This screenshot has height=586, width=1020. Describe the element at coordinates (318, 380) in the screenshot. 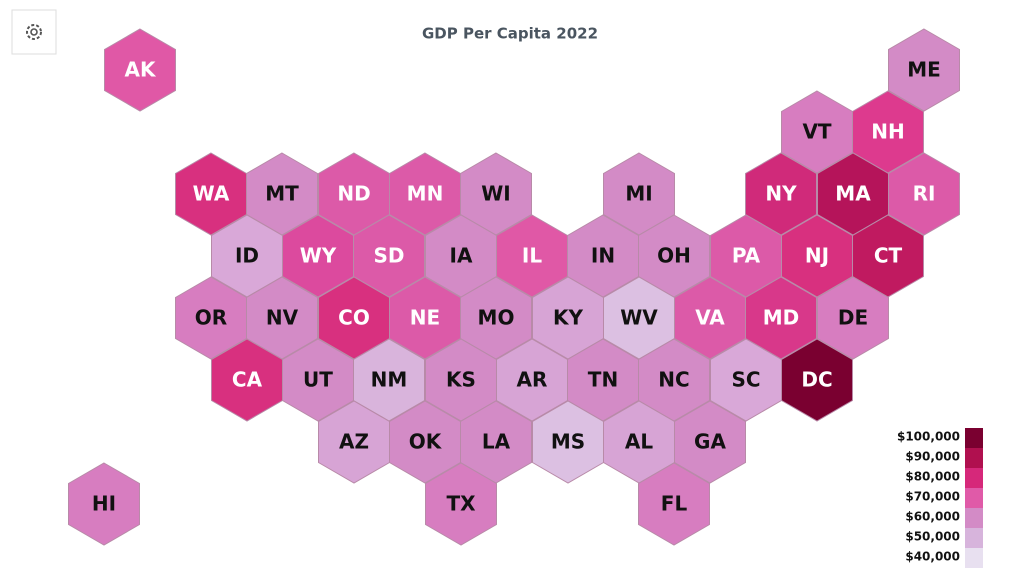

I see `state-label: UT` at that location.